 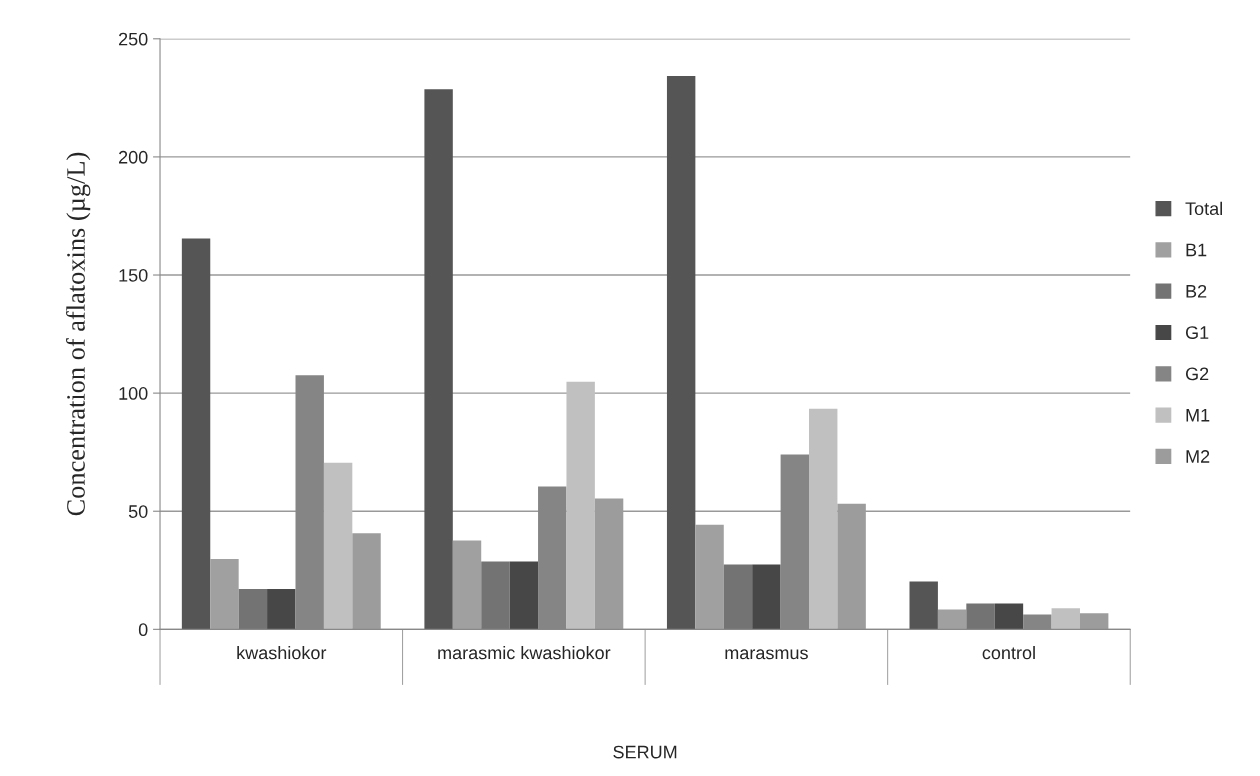 What do you see at coordinates (1008, 653) in the screenshot?
I see `x-tick-label: control` at bounding box center [1008, 653].